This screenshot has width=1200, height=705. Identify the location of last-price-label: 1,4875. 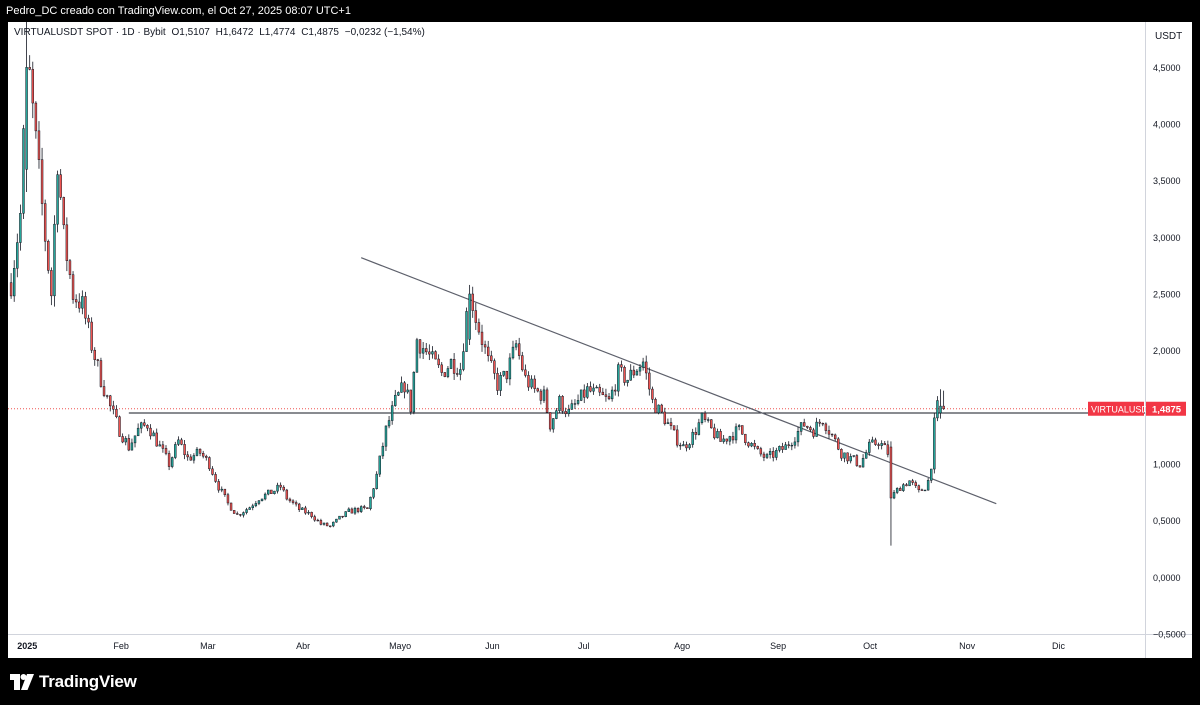
(1167, 409).